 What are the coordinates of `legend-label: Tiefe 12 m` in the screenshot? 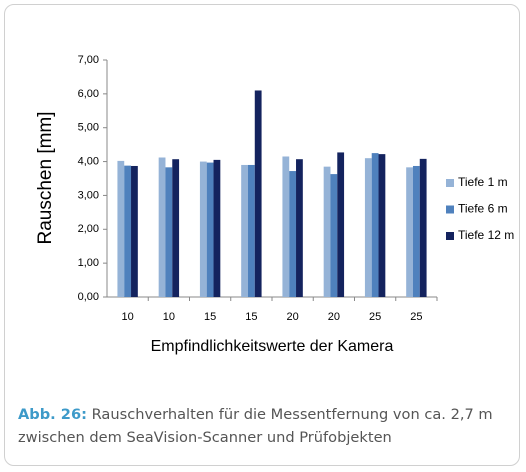 It's located at (486, 235).